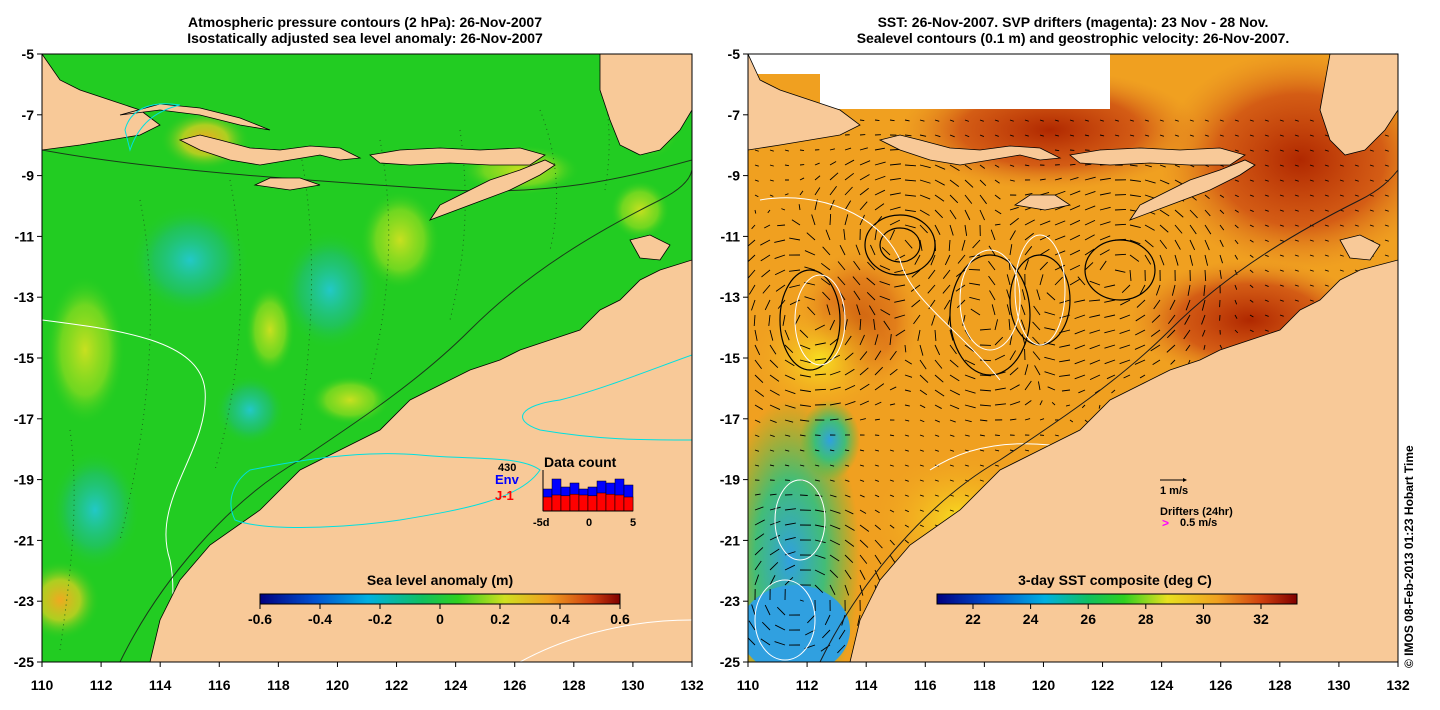 This screenshot has height=710, width=1440. What do you see at coordinates (440, 599) in the screenshot?
I see `sla-colorbar-gradient` at bounding box center [440, 599].